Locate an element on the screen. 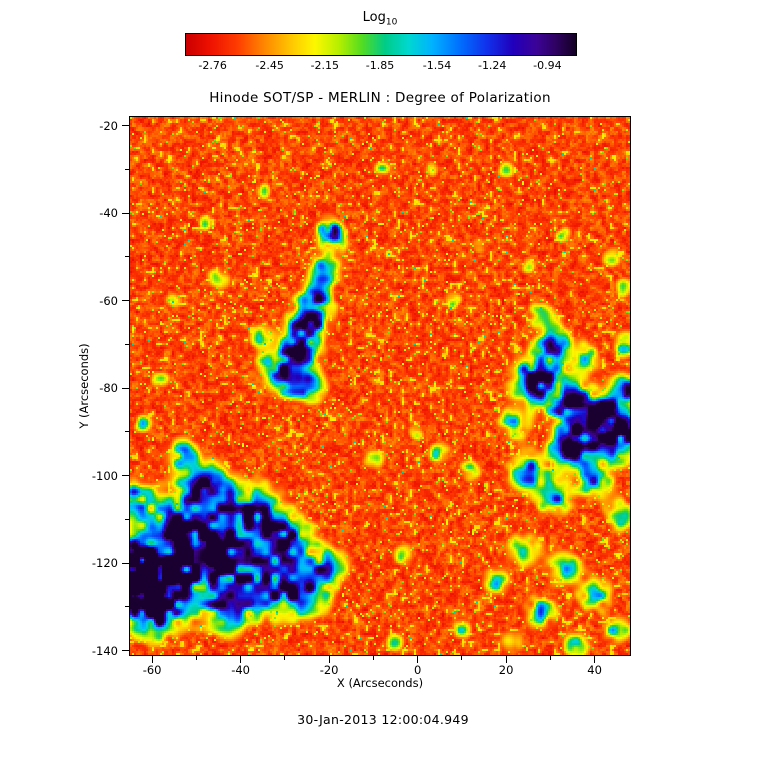  x-tick-label: 20 is located at coordinates (506, 670).